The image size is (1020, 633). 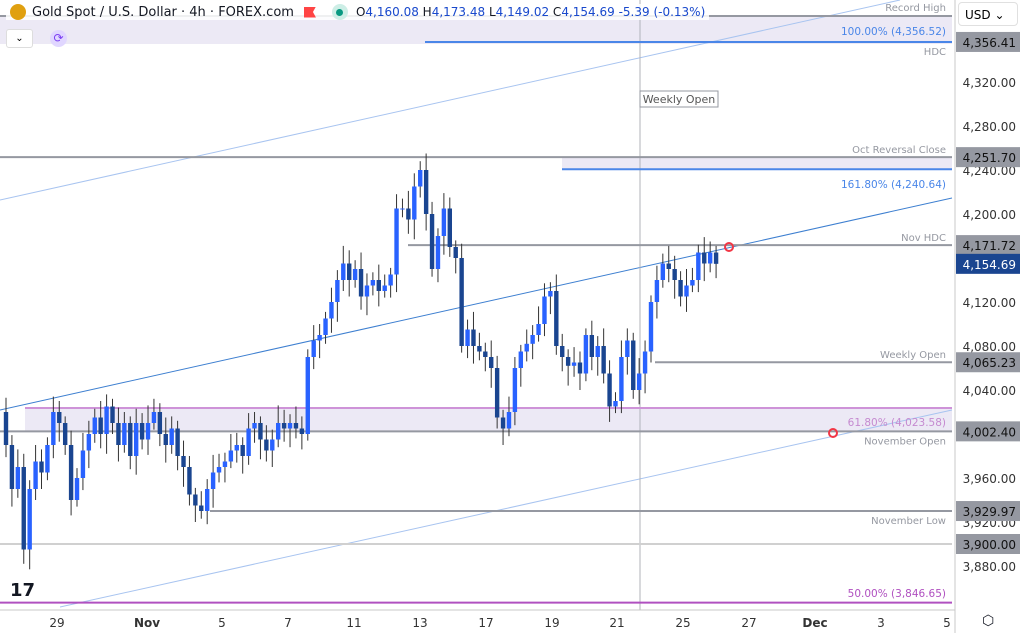 What do you see at coordinates (897, 423) in the screenshot?
I see `fib-618-label: 61.80% (4,023.58)` at bounding box center [897, 423].